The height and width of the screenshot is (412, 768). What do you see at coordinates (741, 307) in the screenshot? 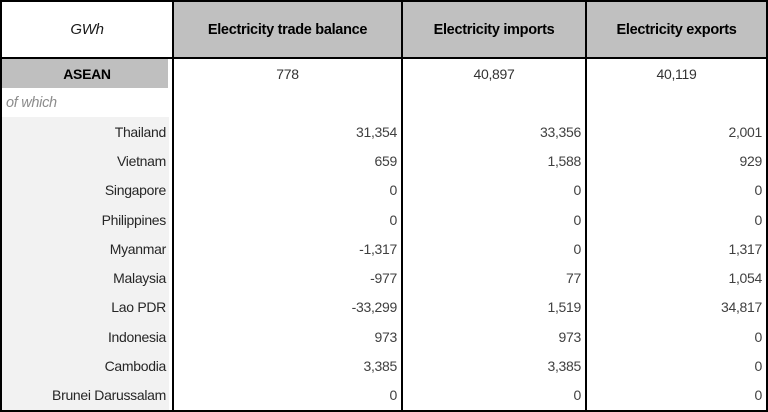
I see `cell-value: 34,817` at bounding box center [741, 307].